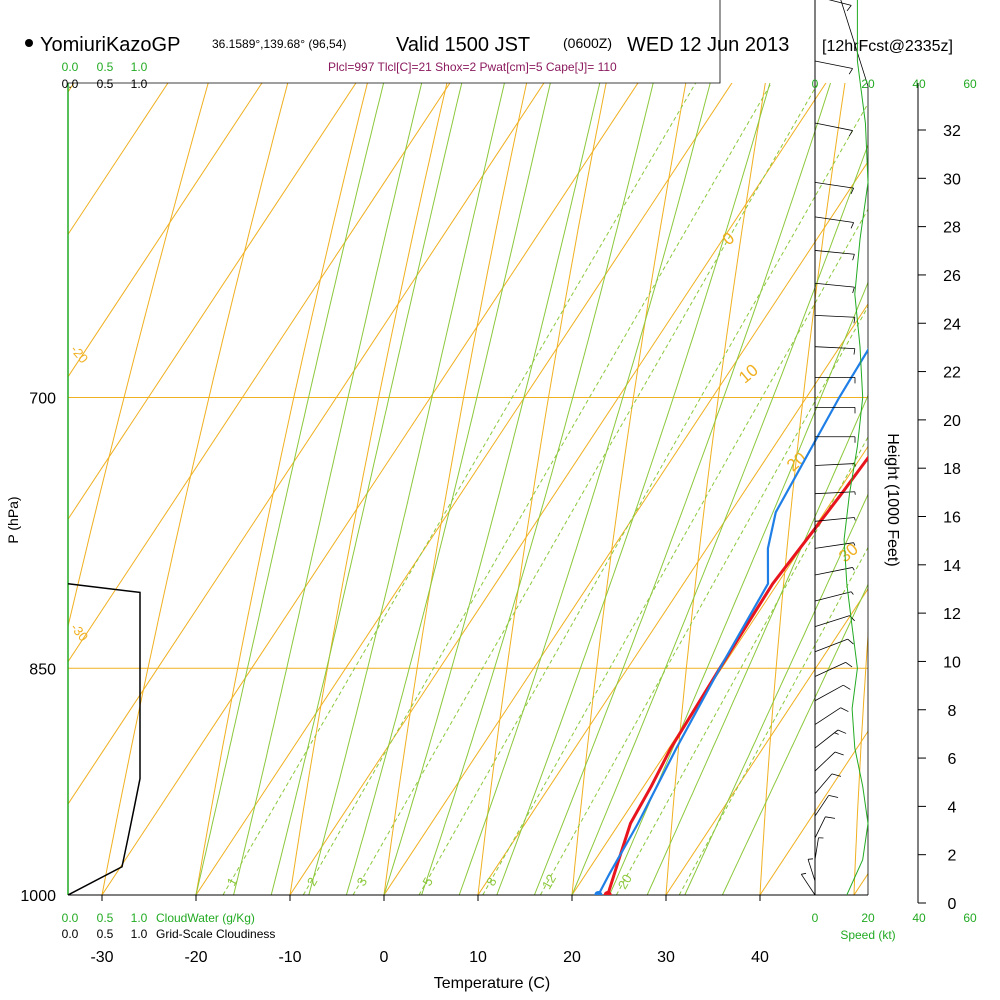 The width and height of the screenshot is (1000, 1000). Describe the element at coordinates (105, 84) in the screenshot. I see `cloudiness-tick-top: 0.5` at that location.